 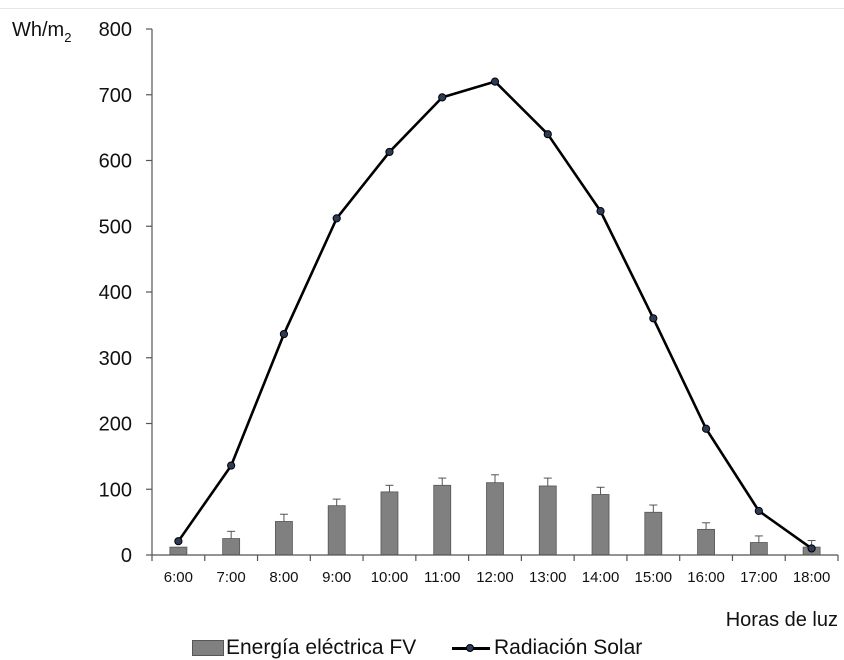 What do you see at coordinates (471, 648) in the screenshot?
I see `legend-line-swatch` at bounding box center [471, 648].